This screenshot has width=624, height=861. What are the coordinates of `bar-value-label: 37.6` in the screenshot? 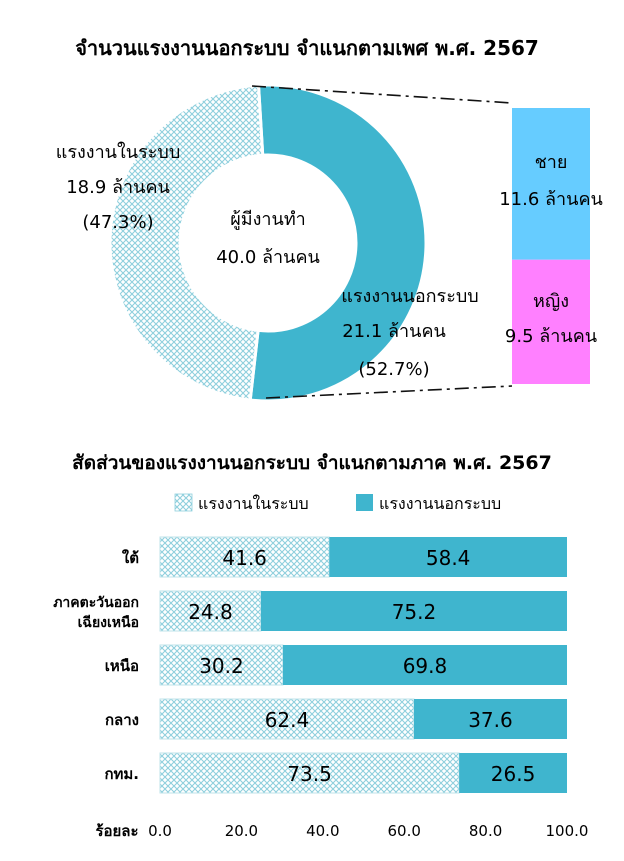 It's located at (490, 720).